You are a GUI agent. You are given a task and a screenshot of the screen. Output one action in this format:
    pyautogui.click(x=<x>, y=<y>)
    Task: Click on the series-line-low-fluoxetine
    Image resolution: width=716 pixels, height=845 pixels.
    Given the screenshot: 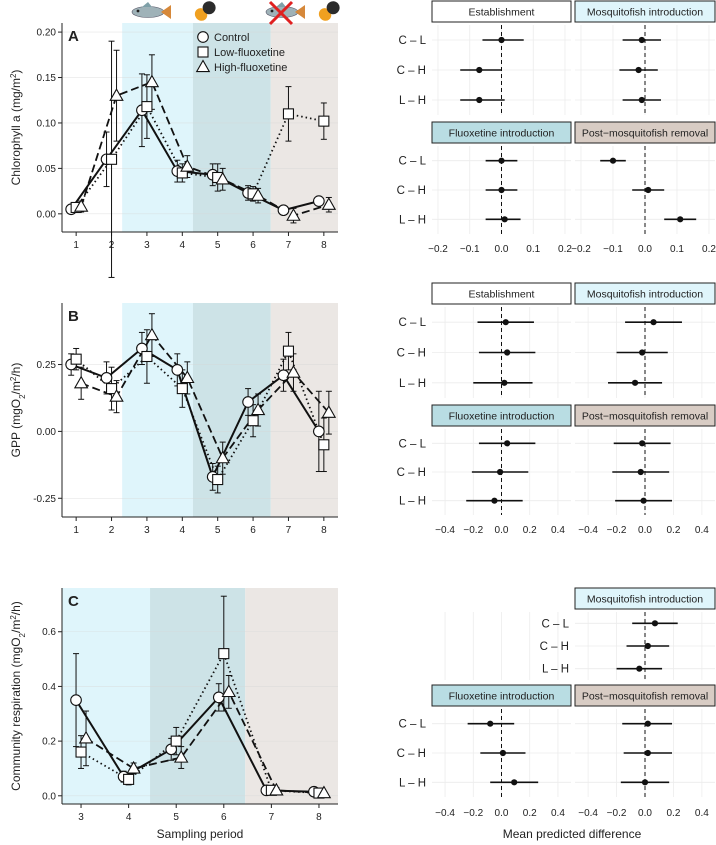 What is the action you would take?
    pyautogui.click(x=200, y=415)
    